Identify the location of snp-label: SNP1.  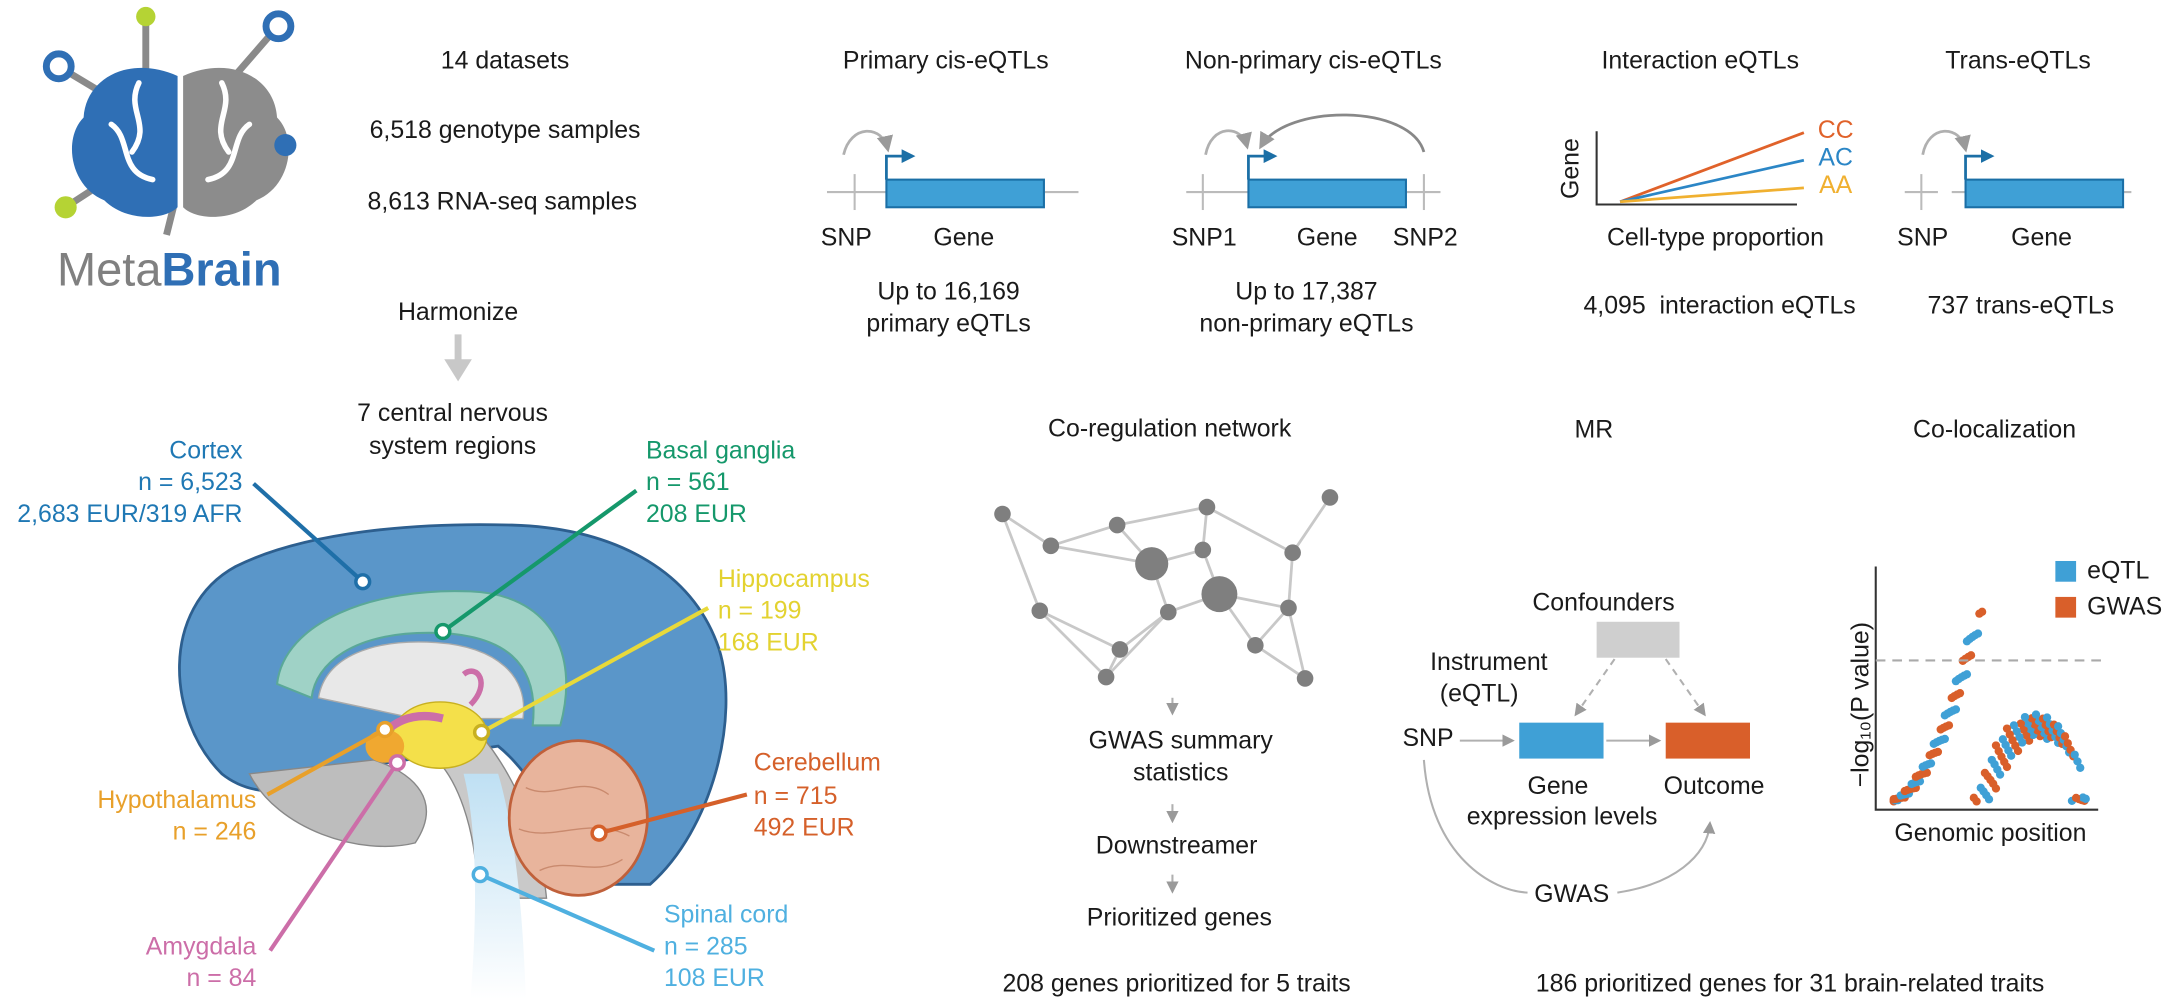
(1204, 238).